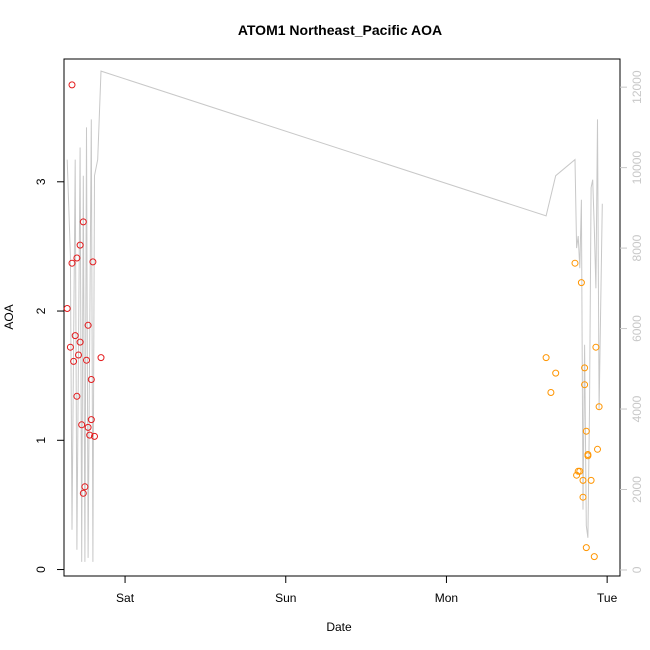 This screenshot has width=650, height=650. Describe the element at coordinates (9, 316) in the screenshot. I see `y-axis-label: AOA` at that location.